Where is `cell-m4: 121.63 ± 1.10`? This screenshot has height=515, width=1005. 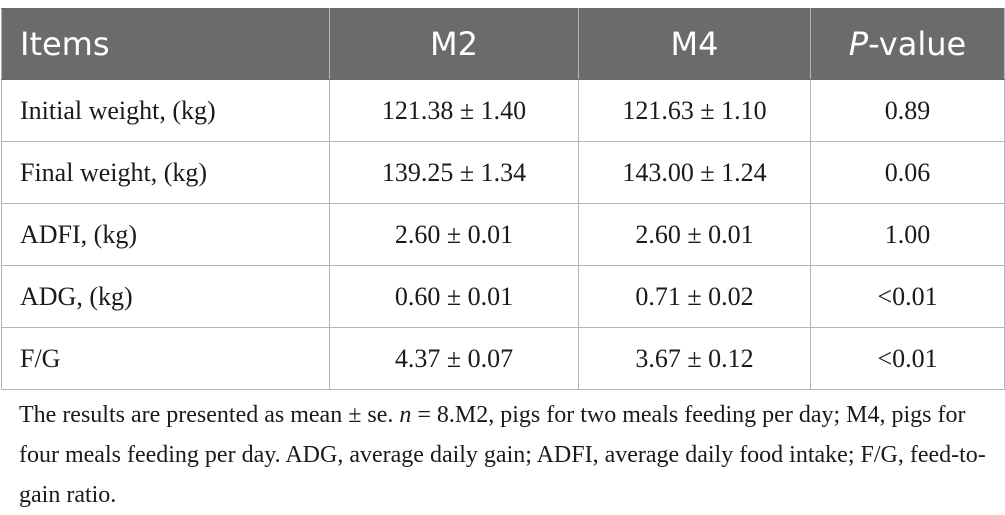 cell-m4: 121.63 ± 1.10 is located at coordinates (694, 110).